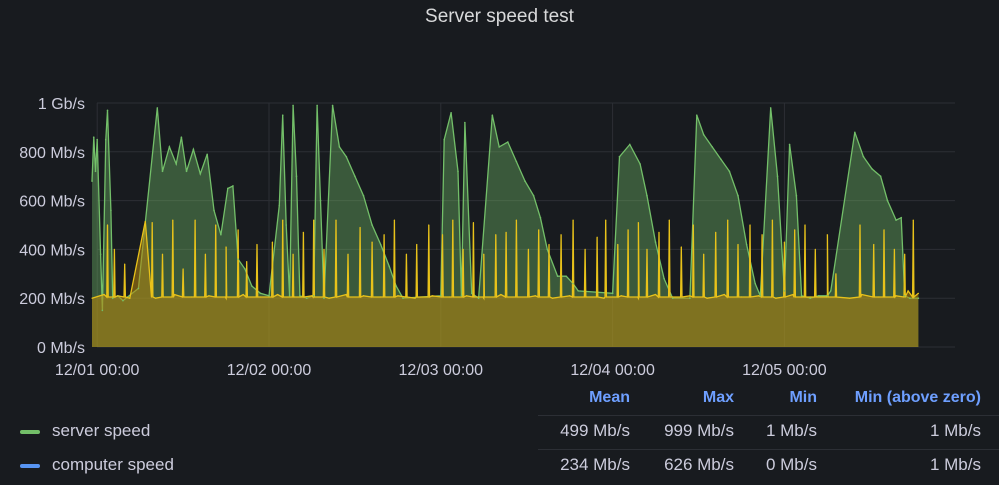  What do you see at coordinates (595, 464) in the screenshot?
I see `legend-mean-value: 234 Mb/s` at bounding box center [595, 464].